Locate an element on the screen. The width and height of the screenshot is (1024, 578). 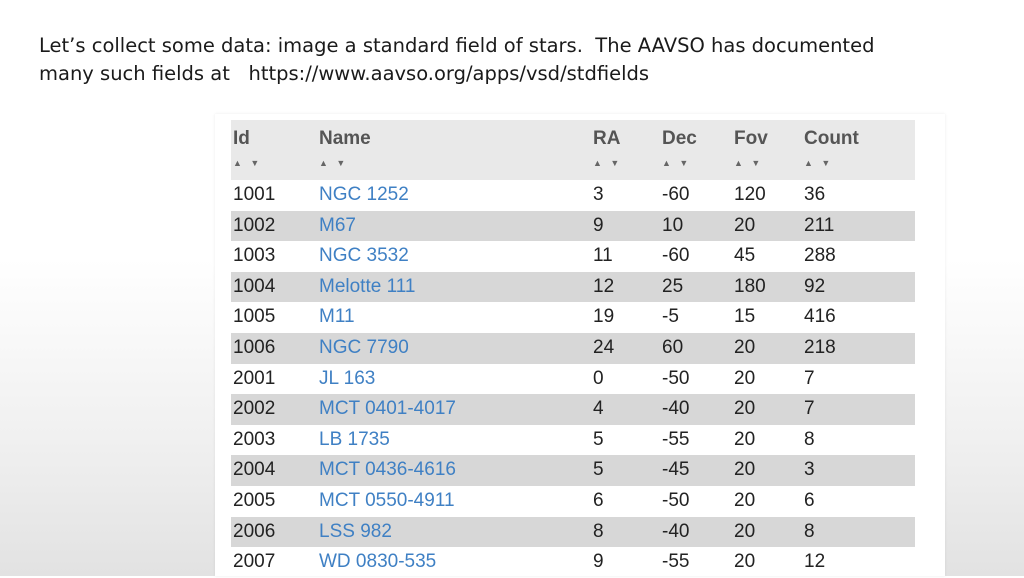
table-row: 2002 MCT 0401-4017 4 -40 20 7 is located at coordinates (573, 409).